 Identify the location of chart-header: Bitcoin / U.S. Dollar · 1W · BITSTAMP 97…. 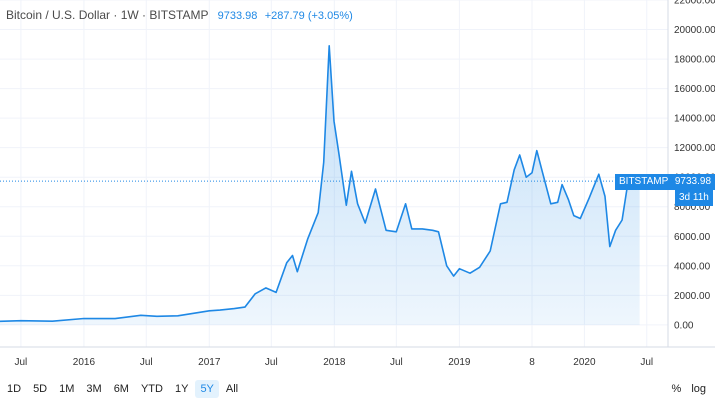
(179, 15).